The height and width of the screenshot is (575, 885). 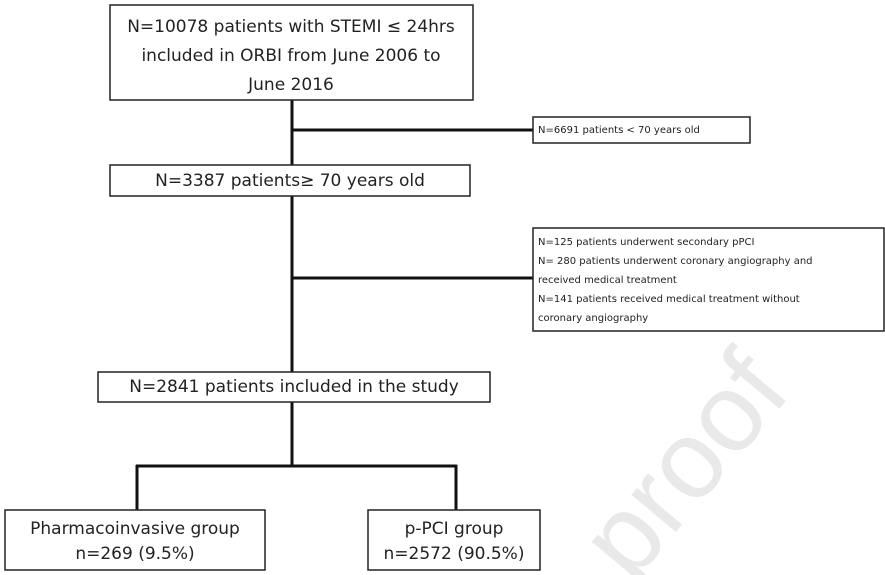 What do you see at coordinates (619, 130) in the screenshot?
I see `node-text: N=6691 patients < 70 years old` at bounding box center [619, 130].